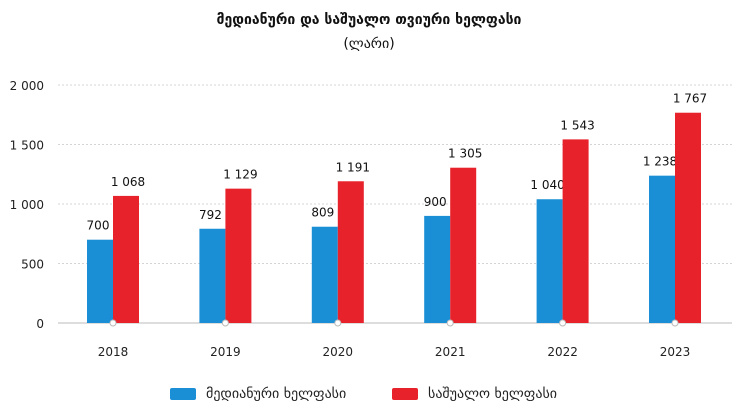  What do you see at coordinates (369, 44) in the screenshot?
I see `chart-subtitle: (ლარი)` at bounding box center [369, 44].